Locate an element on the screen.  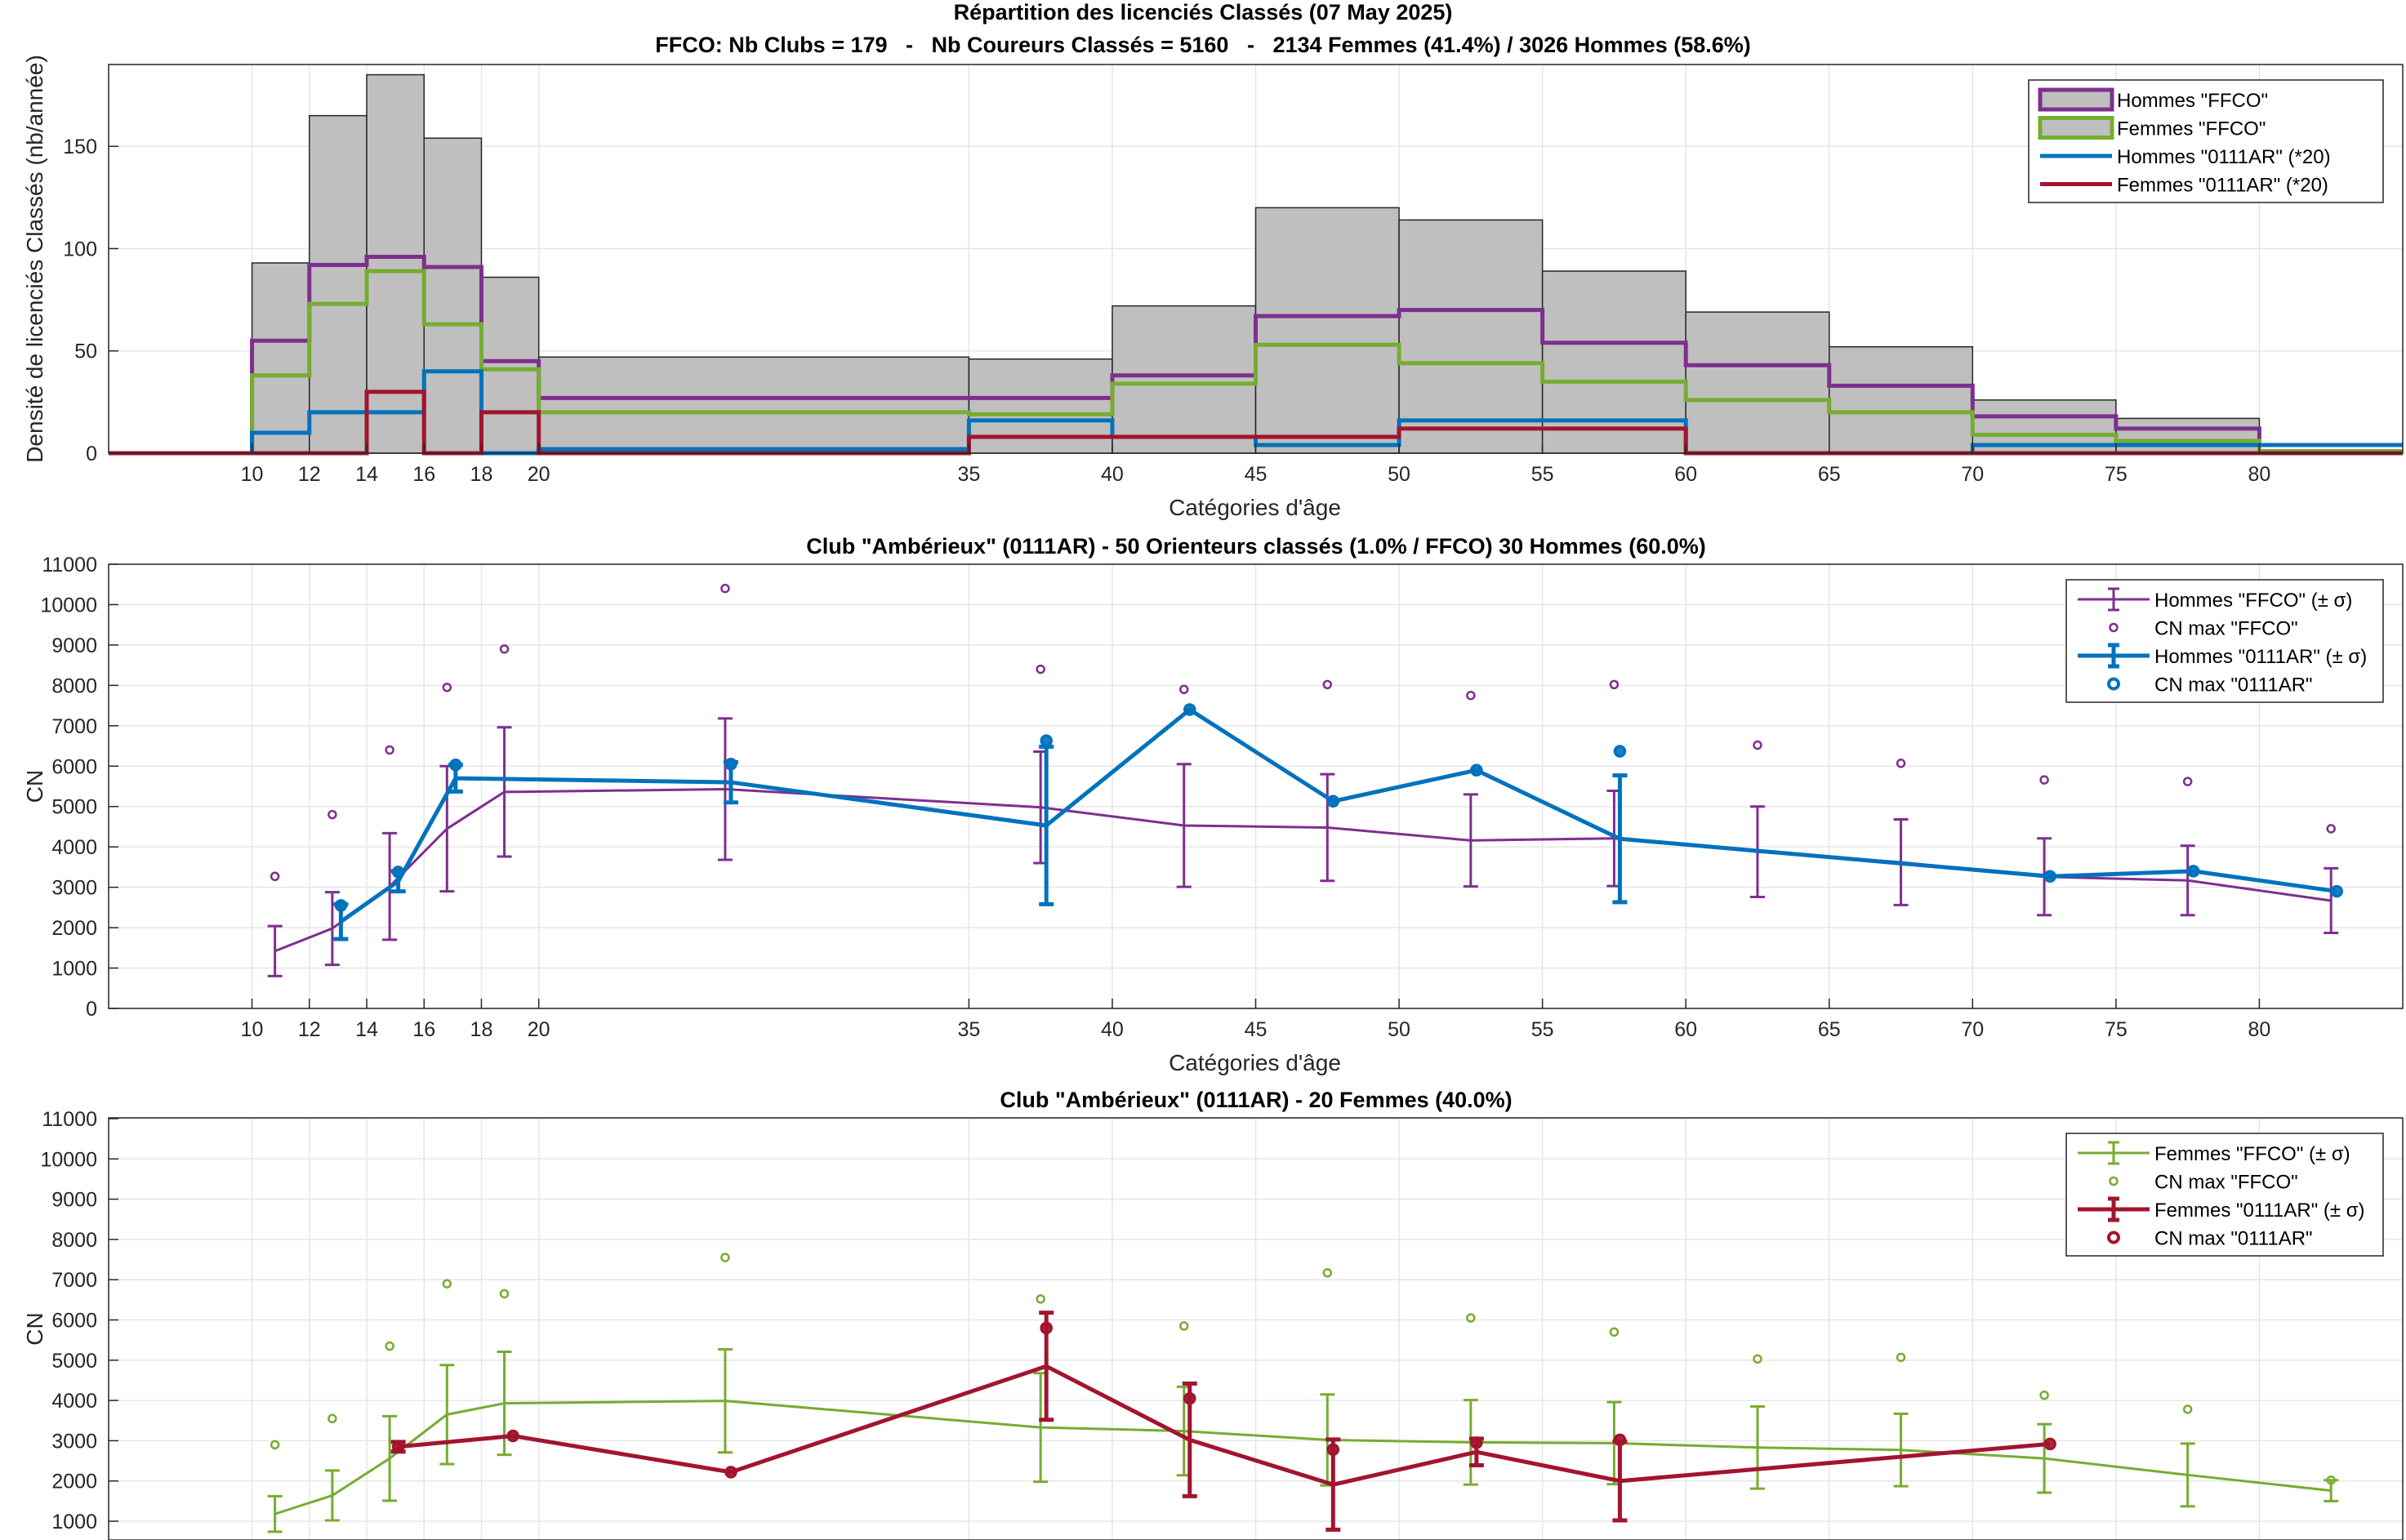
y-tick-label: 3000 is located at coordinates (74, 888).